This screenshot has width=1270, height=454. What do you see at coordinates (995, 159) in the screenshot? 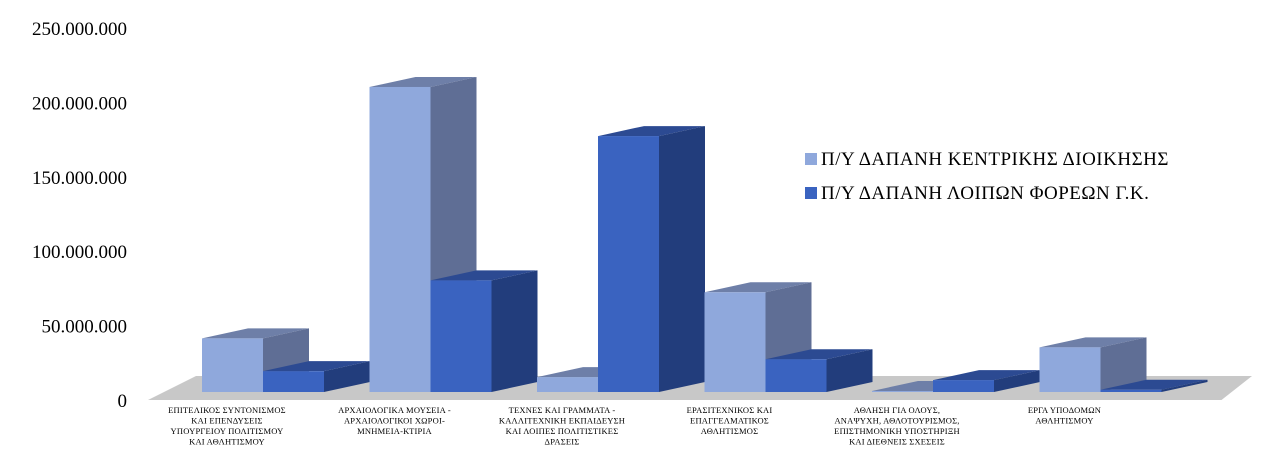
I see `legend-label: Π/Υ ΔΑΠΑΝΗ ΚΕΝΤΡΙΚΗΣ ΔΙΟΙΚΗΣΗΣ` at bounding box center [995, 159].